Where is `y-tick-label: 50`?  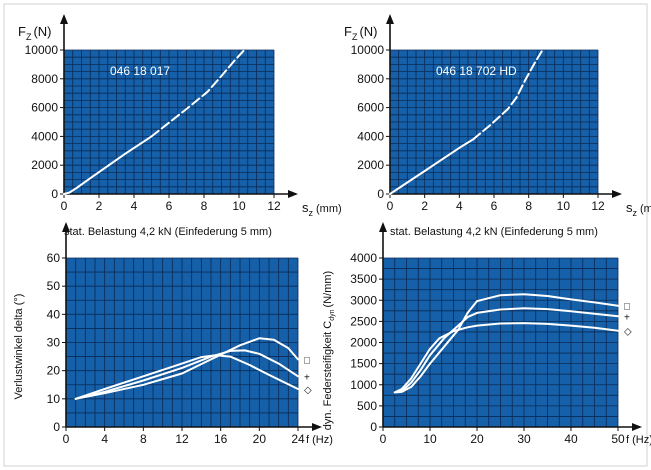
y-tick-label: 50 is located at coordinates (54, 286).